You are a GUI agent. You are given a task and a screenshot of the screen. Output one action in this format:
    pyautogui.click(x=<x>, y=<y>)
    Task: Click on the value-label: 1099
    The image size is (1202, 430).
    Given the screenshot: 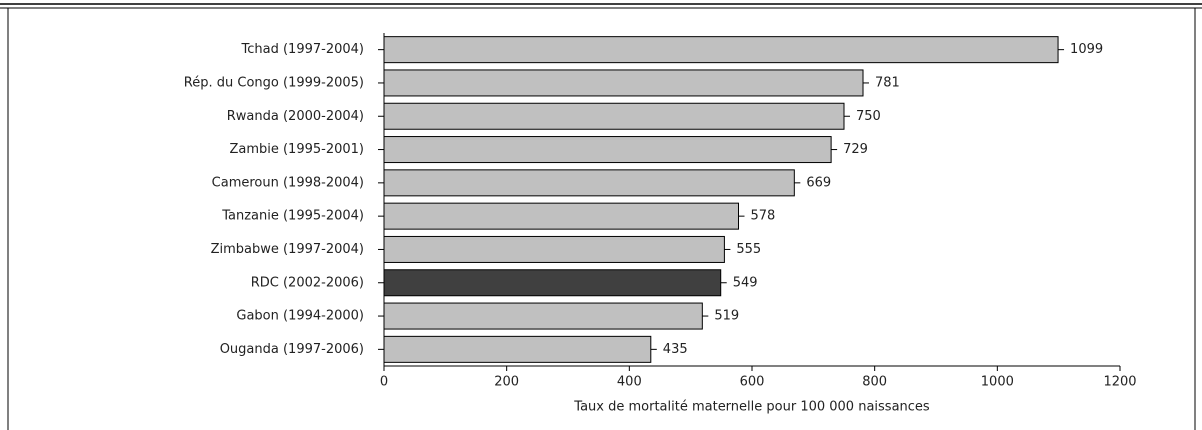 What is the action you would take?
    pyautogui.click(x=1086, y=49)
    